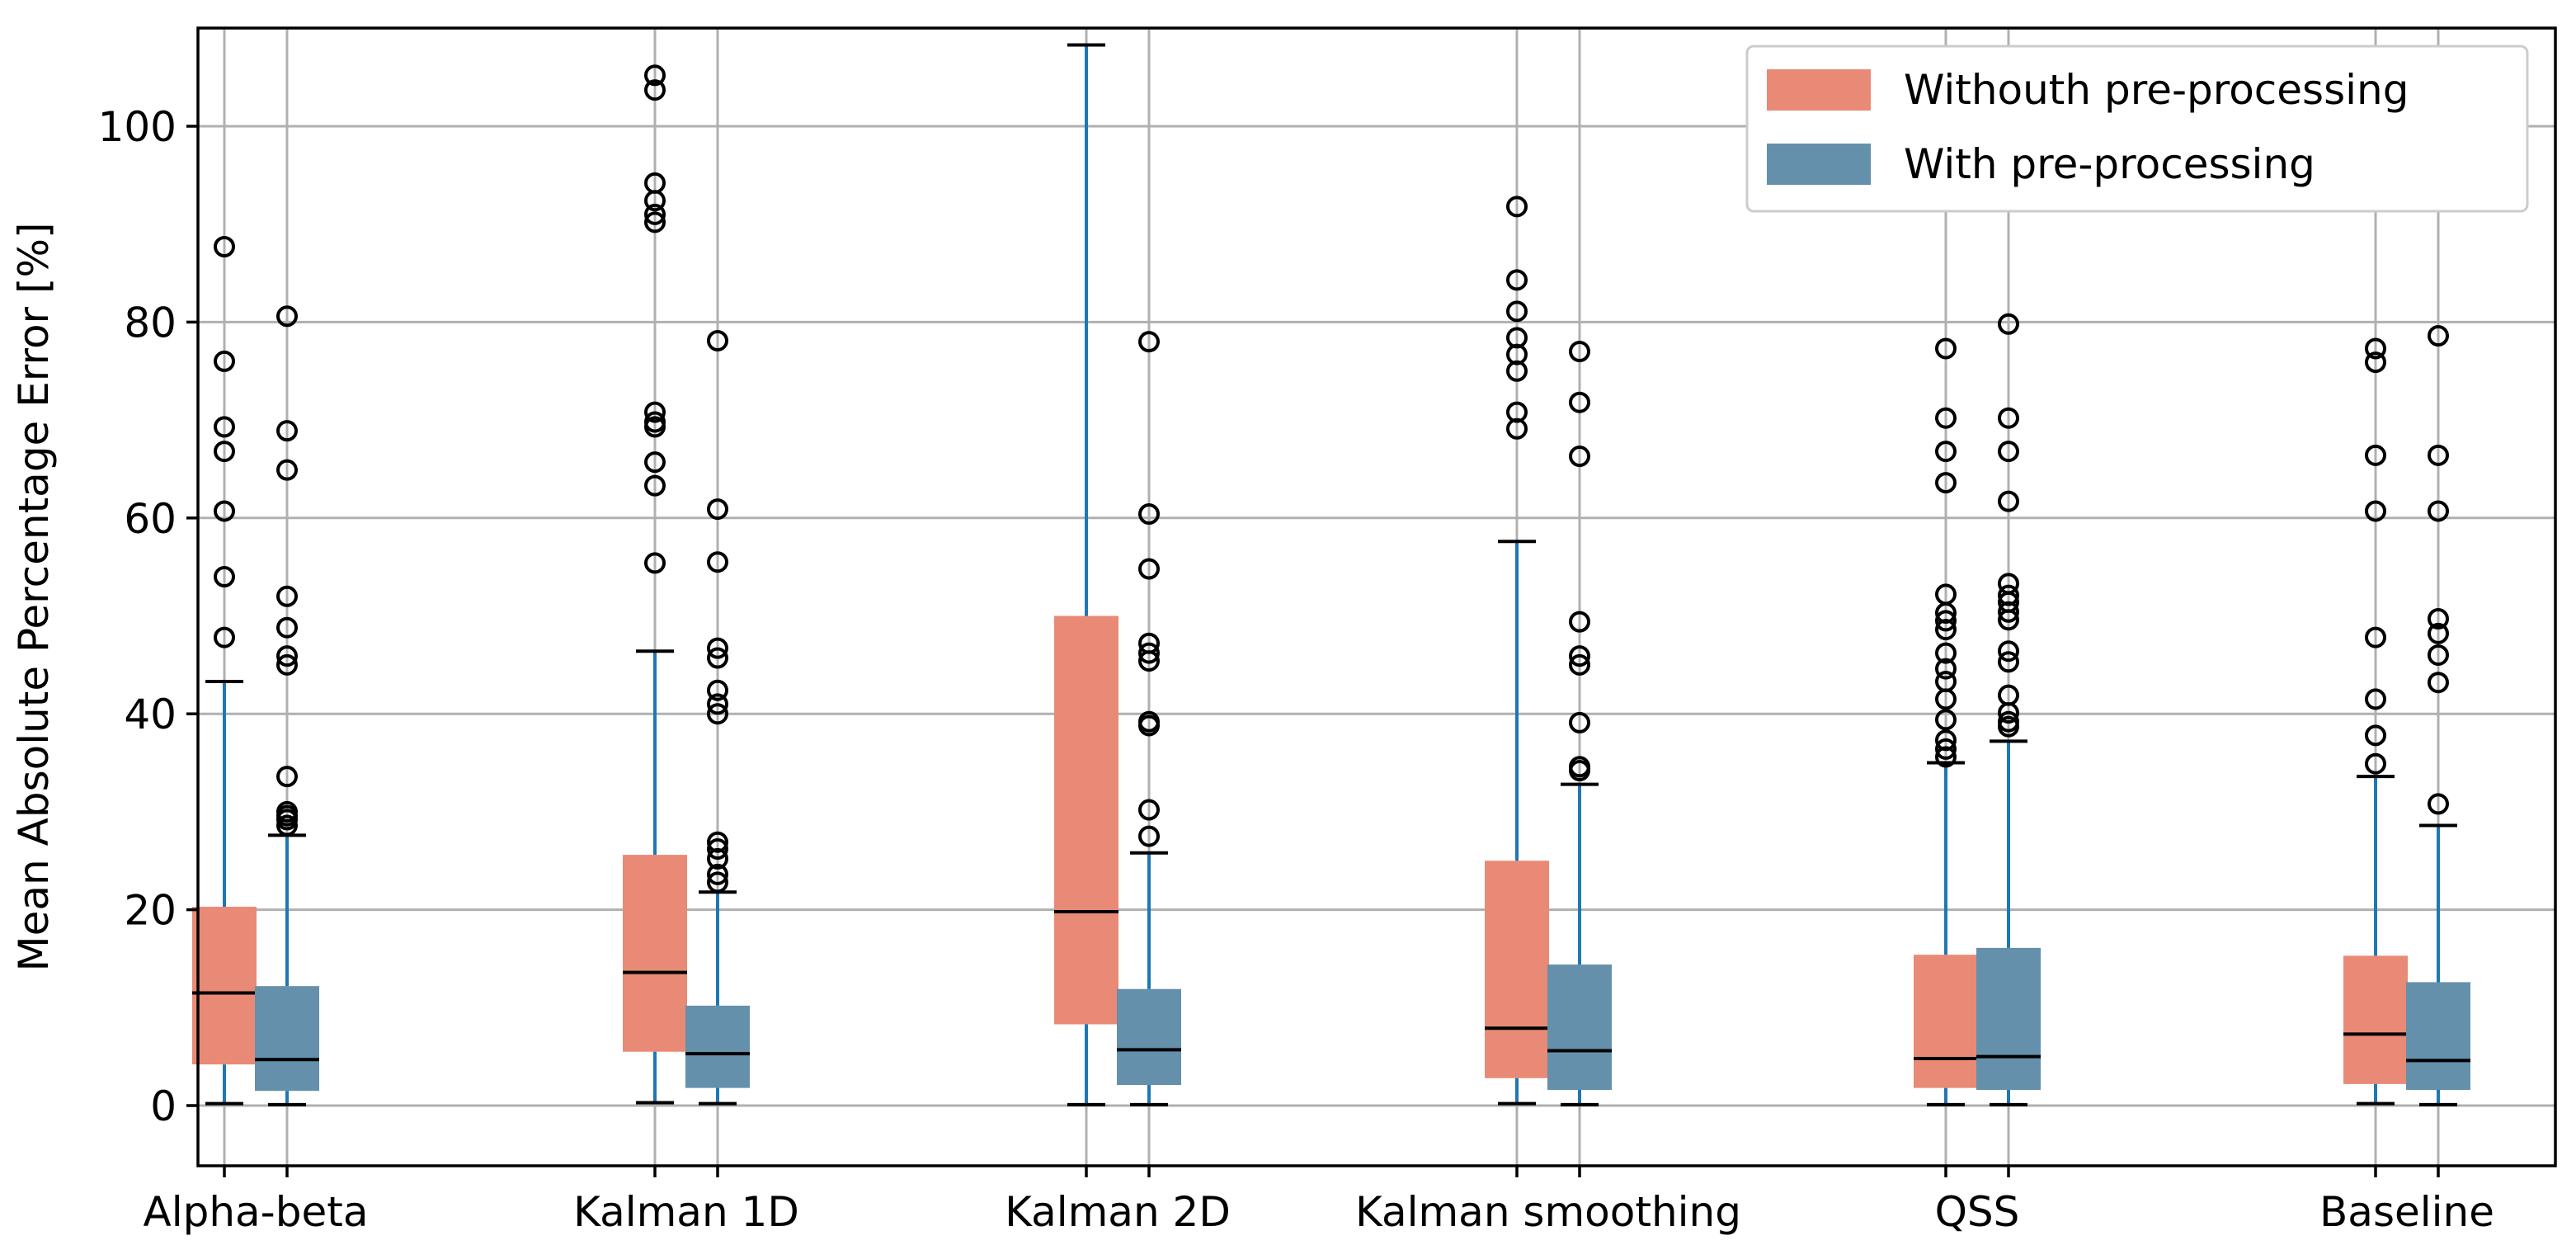 The width and height of the screenshot is (2576, 1245). I want to click on y-tick-label: 20, so click(150, 911).